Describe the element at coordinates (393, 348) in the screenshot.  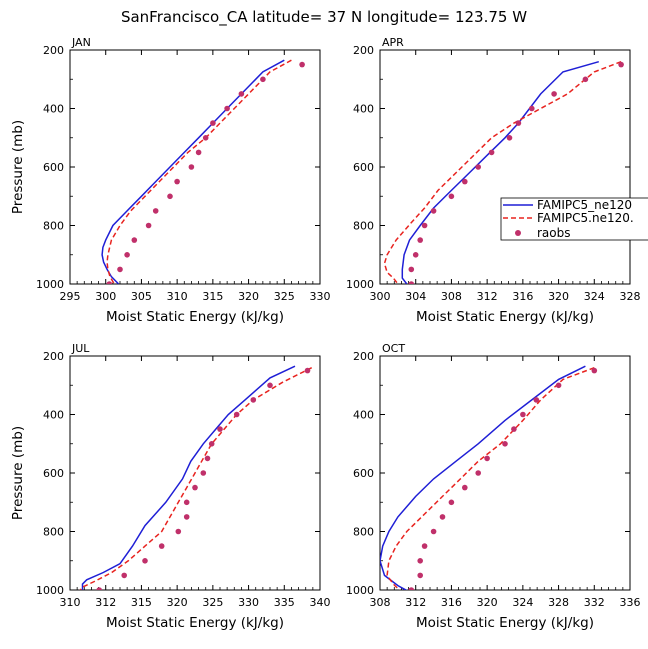
I see `panel-label-oct: OCT` at that location.